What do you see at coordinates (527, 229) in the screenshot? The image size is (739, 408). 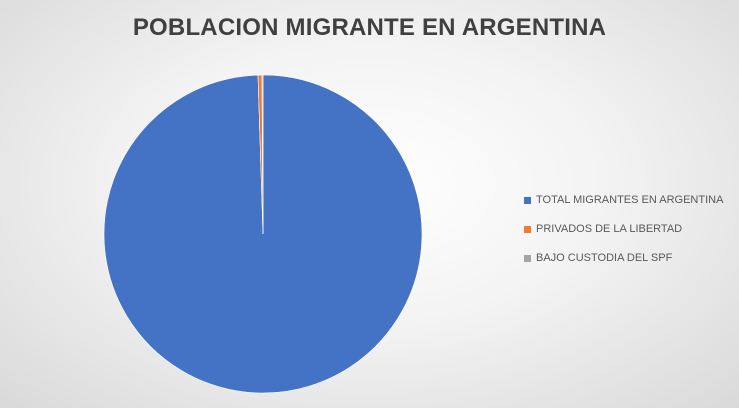 I see `legend-swatch-privados-libertad` at bounding box center [527, 229].